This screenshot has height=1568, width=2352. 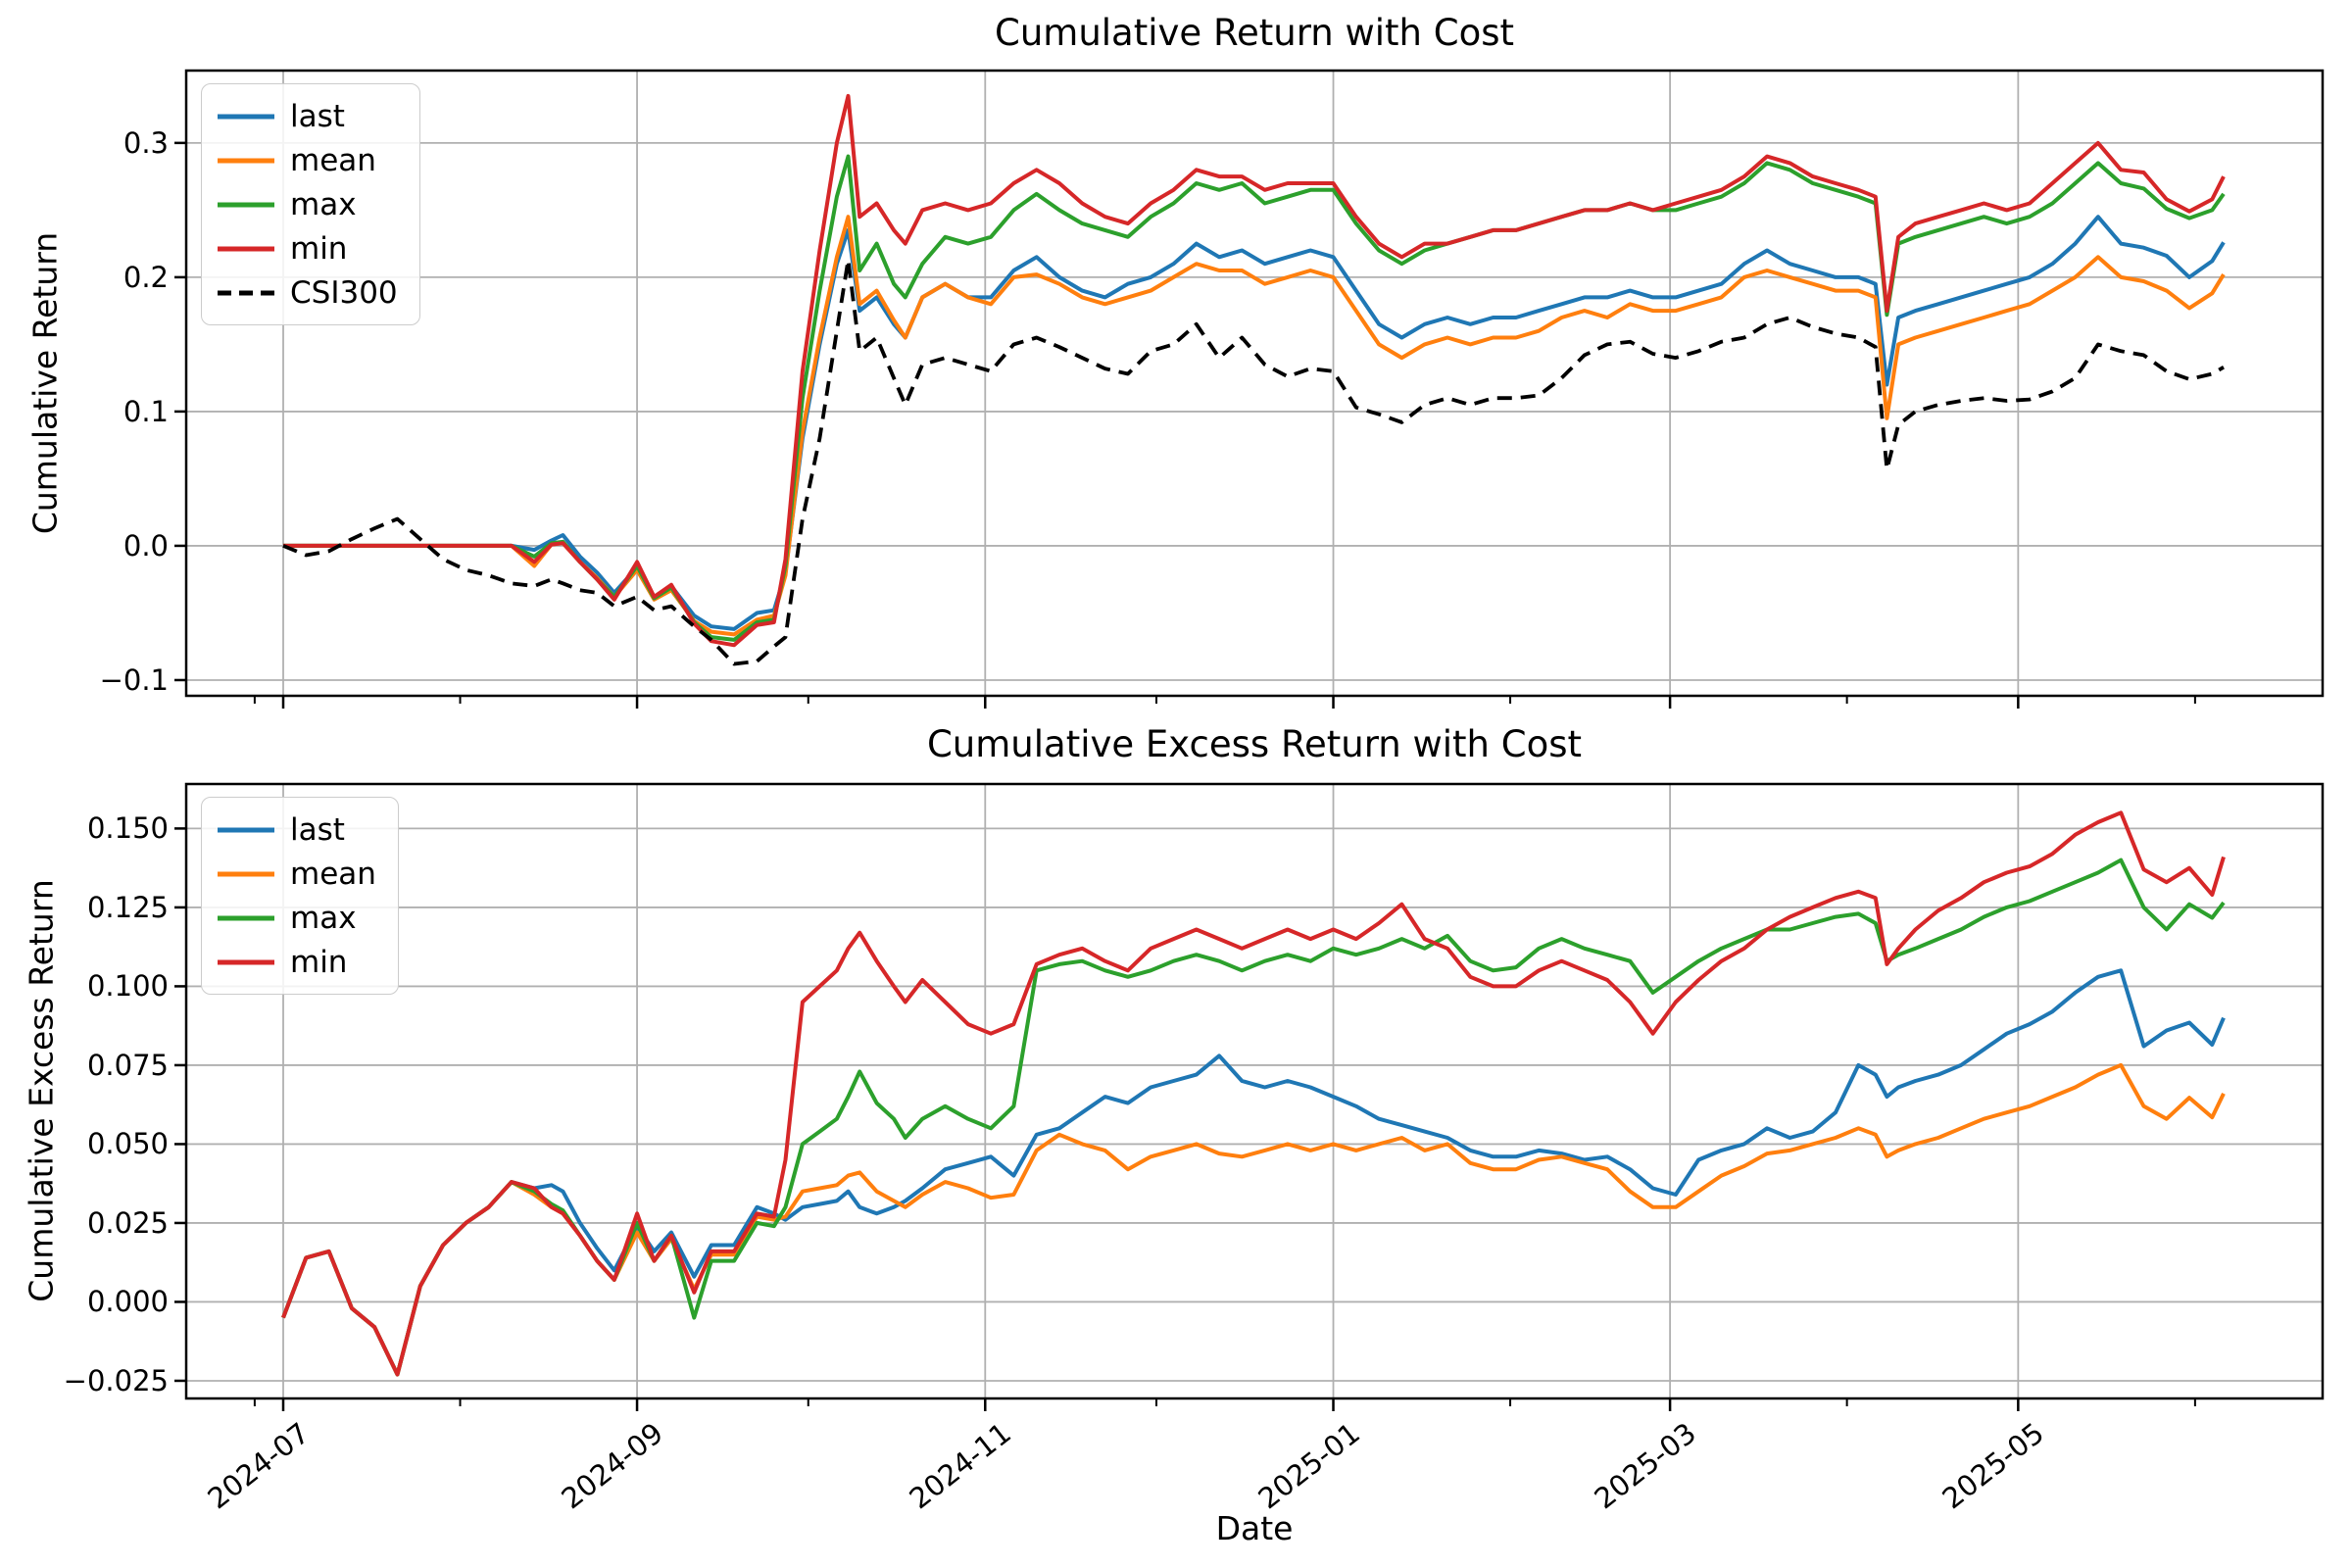 What do you see at coordinates (127, 828) in the screenshot?
I see `y-tick-label: 0.150` at bounding box center [127, 828].